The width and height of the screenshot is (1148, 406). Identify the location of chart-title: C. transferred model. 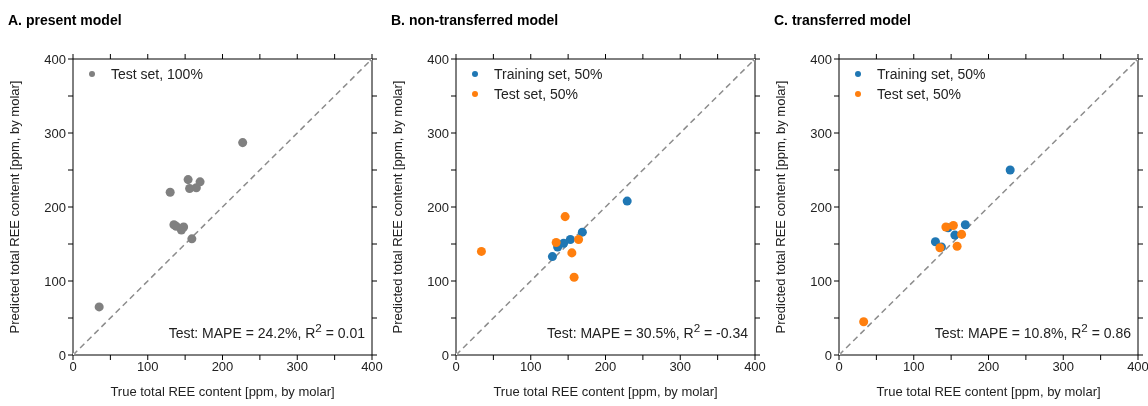
(842, 20).